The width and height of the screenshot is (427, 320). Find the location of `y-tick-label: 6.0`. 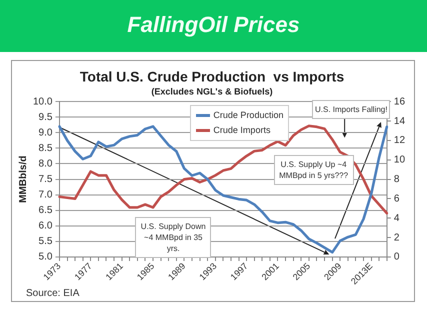

y-tick-label: 6.0 is located at coordinates (45, 226).